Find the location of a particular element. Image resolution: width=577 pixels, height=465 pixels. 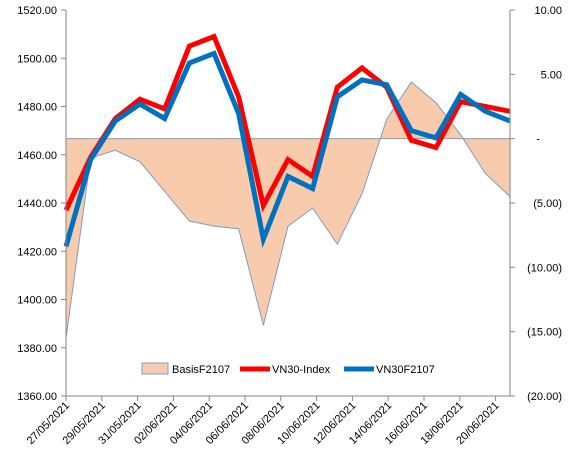

right-tick-label: 5.00 is located at coordinates (551, 75).